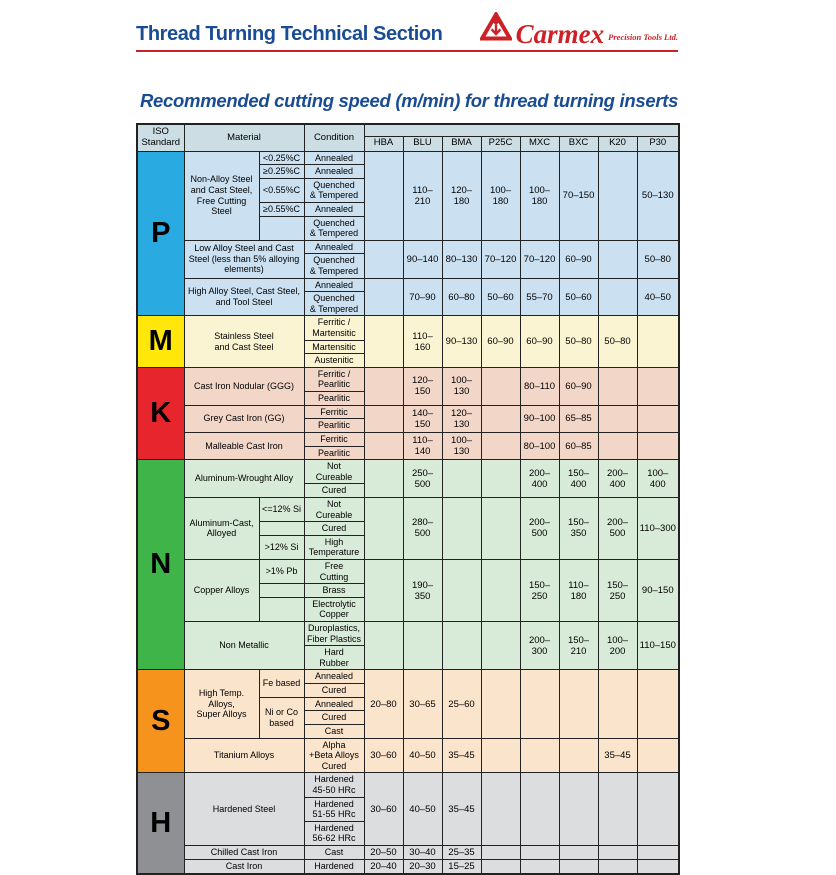  I want to click on condition-cell: Quenched & Tempered, so click(334, 304).